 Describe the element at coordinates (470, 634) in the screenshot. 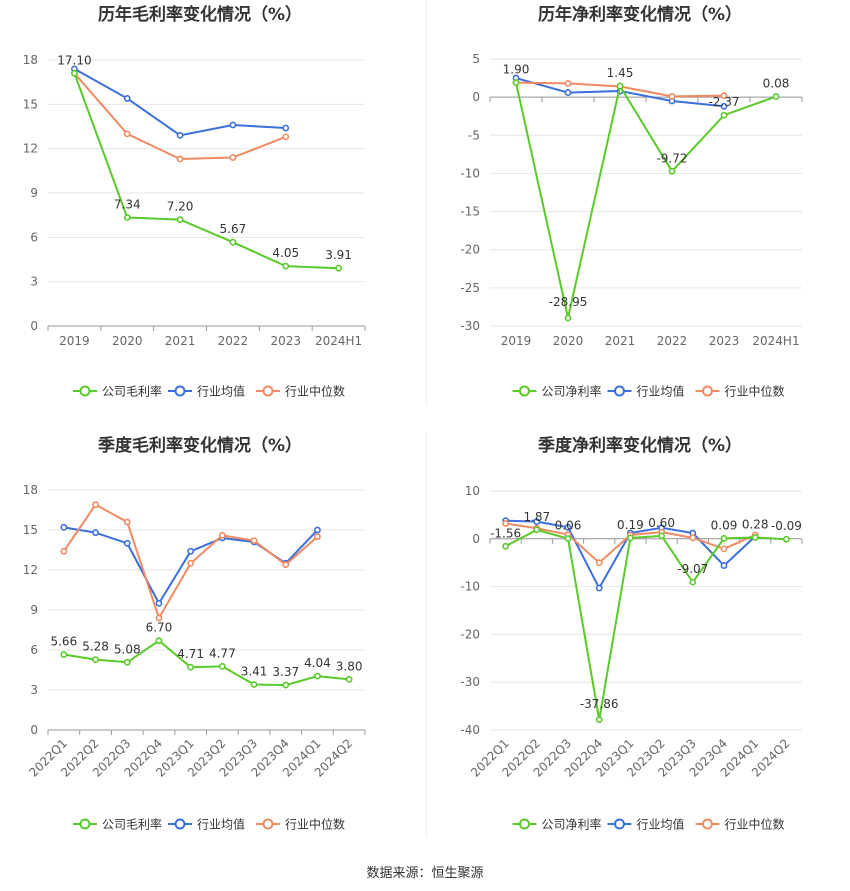

I see `y-tick-label: -20` at that location.